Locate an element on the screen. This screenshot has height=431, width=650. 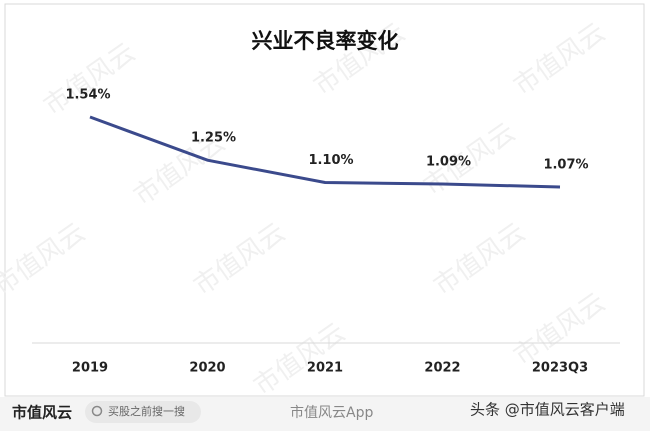
x-tick-label: 2022 is located at coordinates (442, 368).